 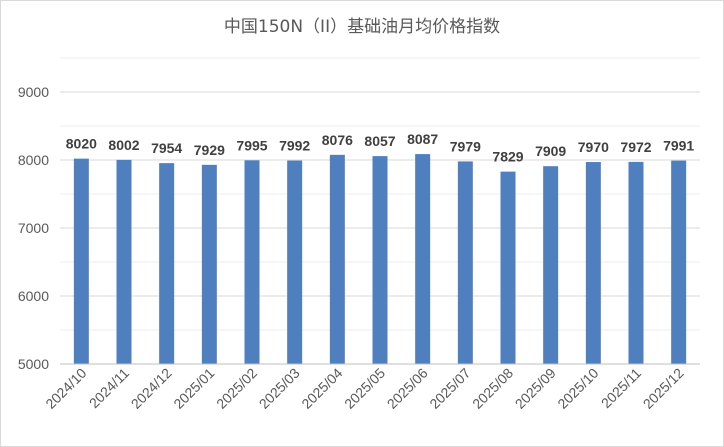 What do you see at coordinates (109, 388) in the screenshot?
I see `x-tick-label: 2024/11` at bounding box center [109, 388].